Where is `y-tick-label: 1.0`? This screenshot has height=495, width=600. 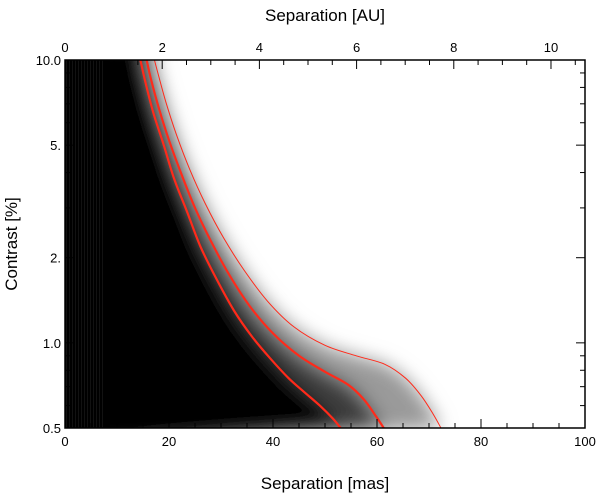 y-tick-label: 1.0 is located at coordinates (52, 343).